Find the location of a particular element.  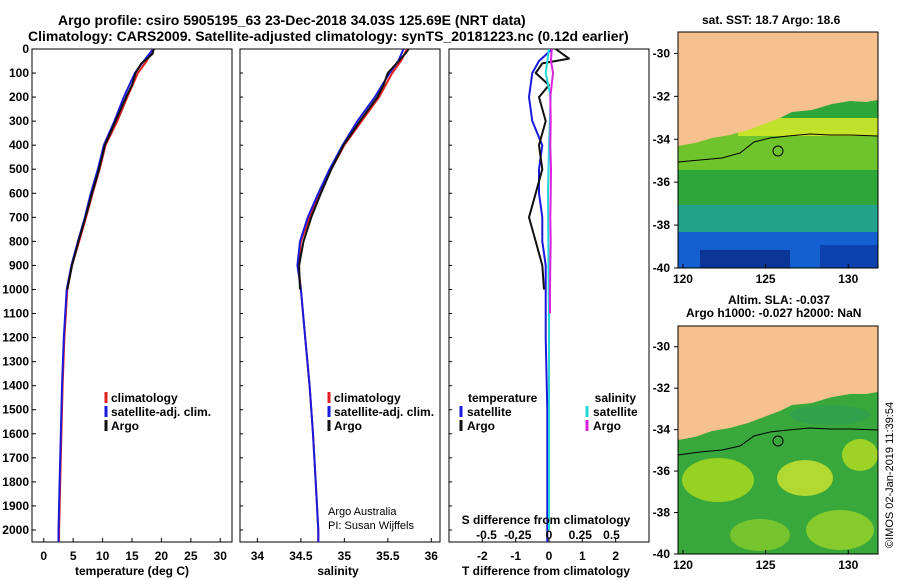

x-tick-label: 30 is located at coordinates (221, 556).